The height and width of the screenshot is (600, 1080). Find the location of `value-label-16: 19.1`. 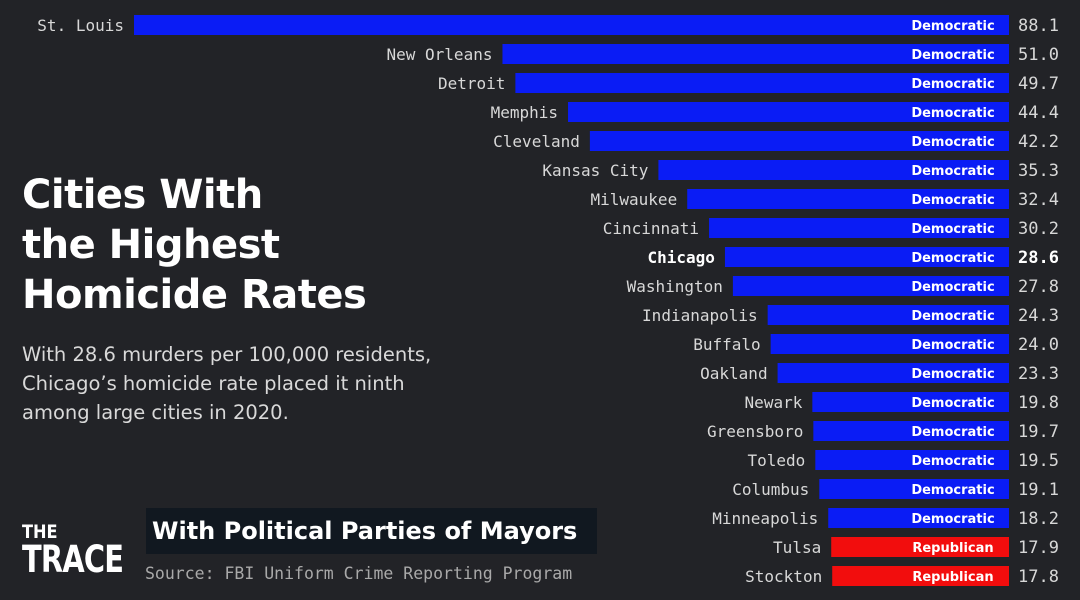

value-label-16: 19.1 is located at coordinates (1038, 490).